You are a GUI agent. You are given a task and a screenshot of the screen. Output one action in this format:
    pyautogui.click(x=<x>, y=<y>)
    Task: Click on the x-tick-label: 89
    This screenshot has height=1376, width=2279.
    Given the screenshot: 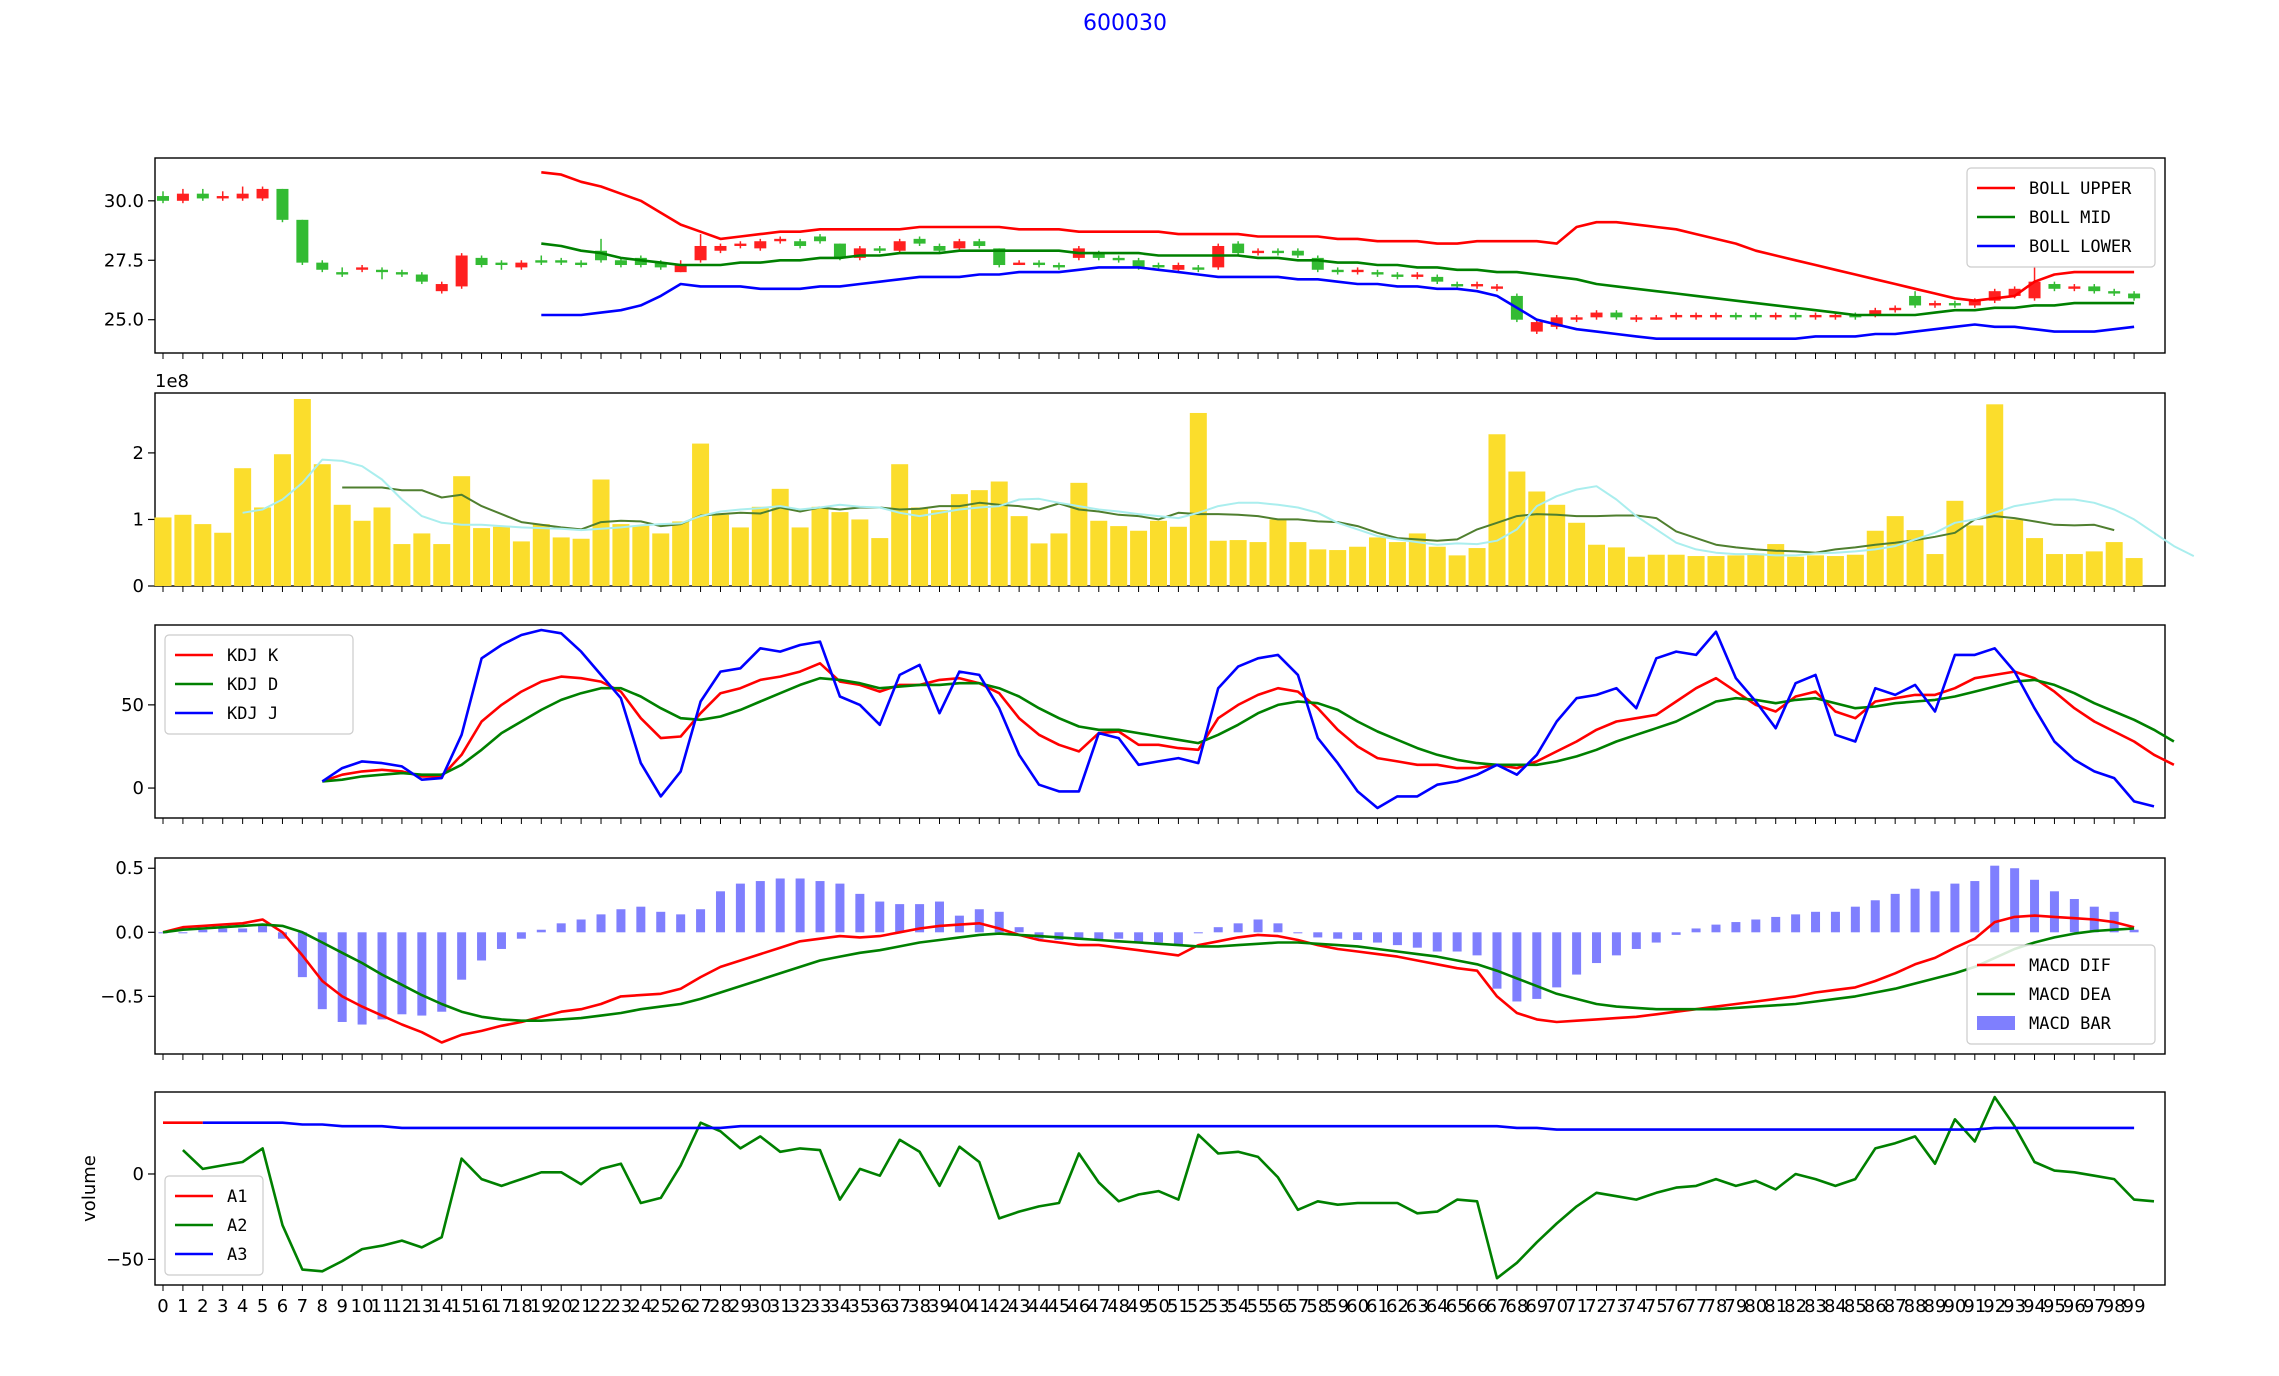 What is the action you would take?
    pyautogui.click(x=1935, y=1306)
    